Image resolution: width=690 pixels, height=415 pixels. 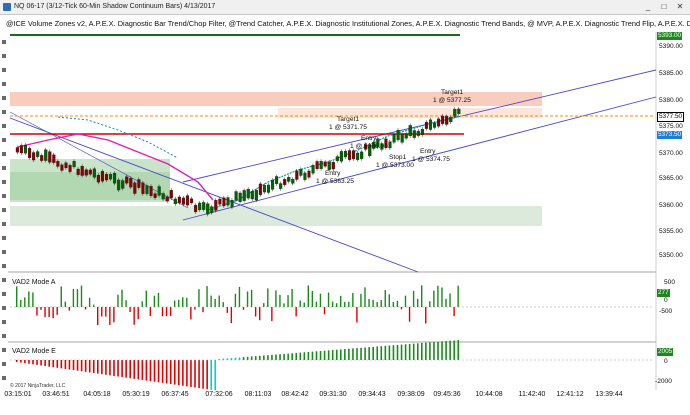 What do you see at coordinates (238, 365) in the screenshot?
I see `vad2-mode-e-histogram` at bounding box center [238, 365].